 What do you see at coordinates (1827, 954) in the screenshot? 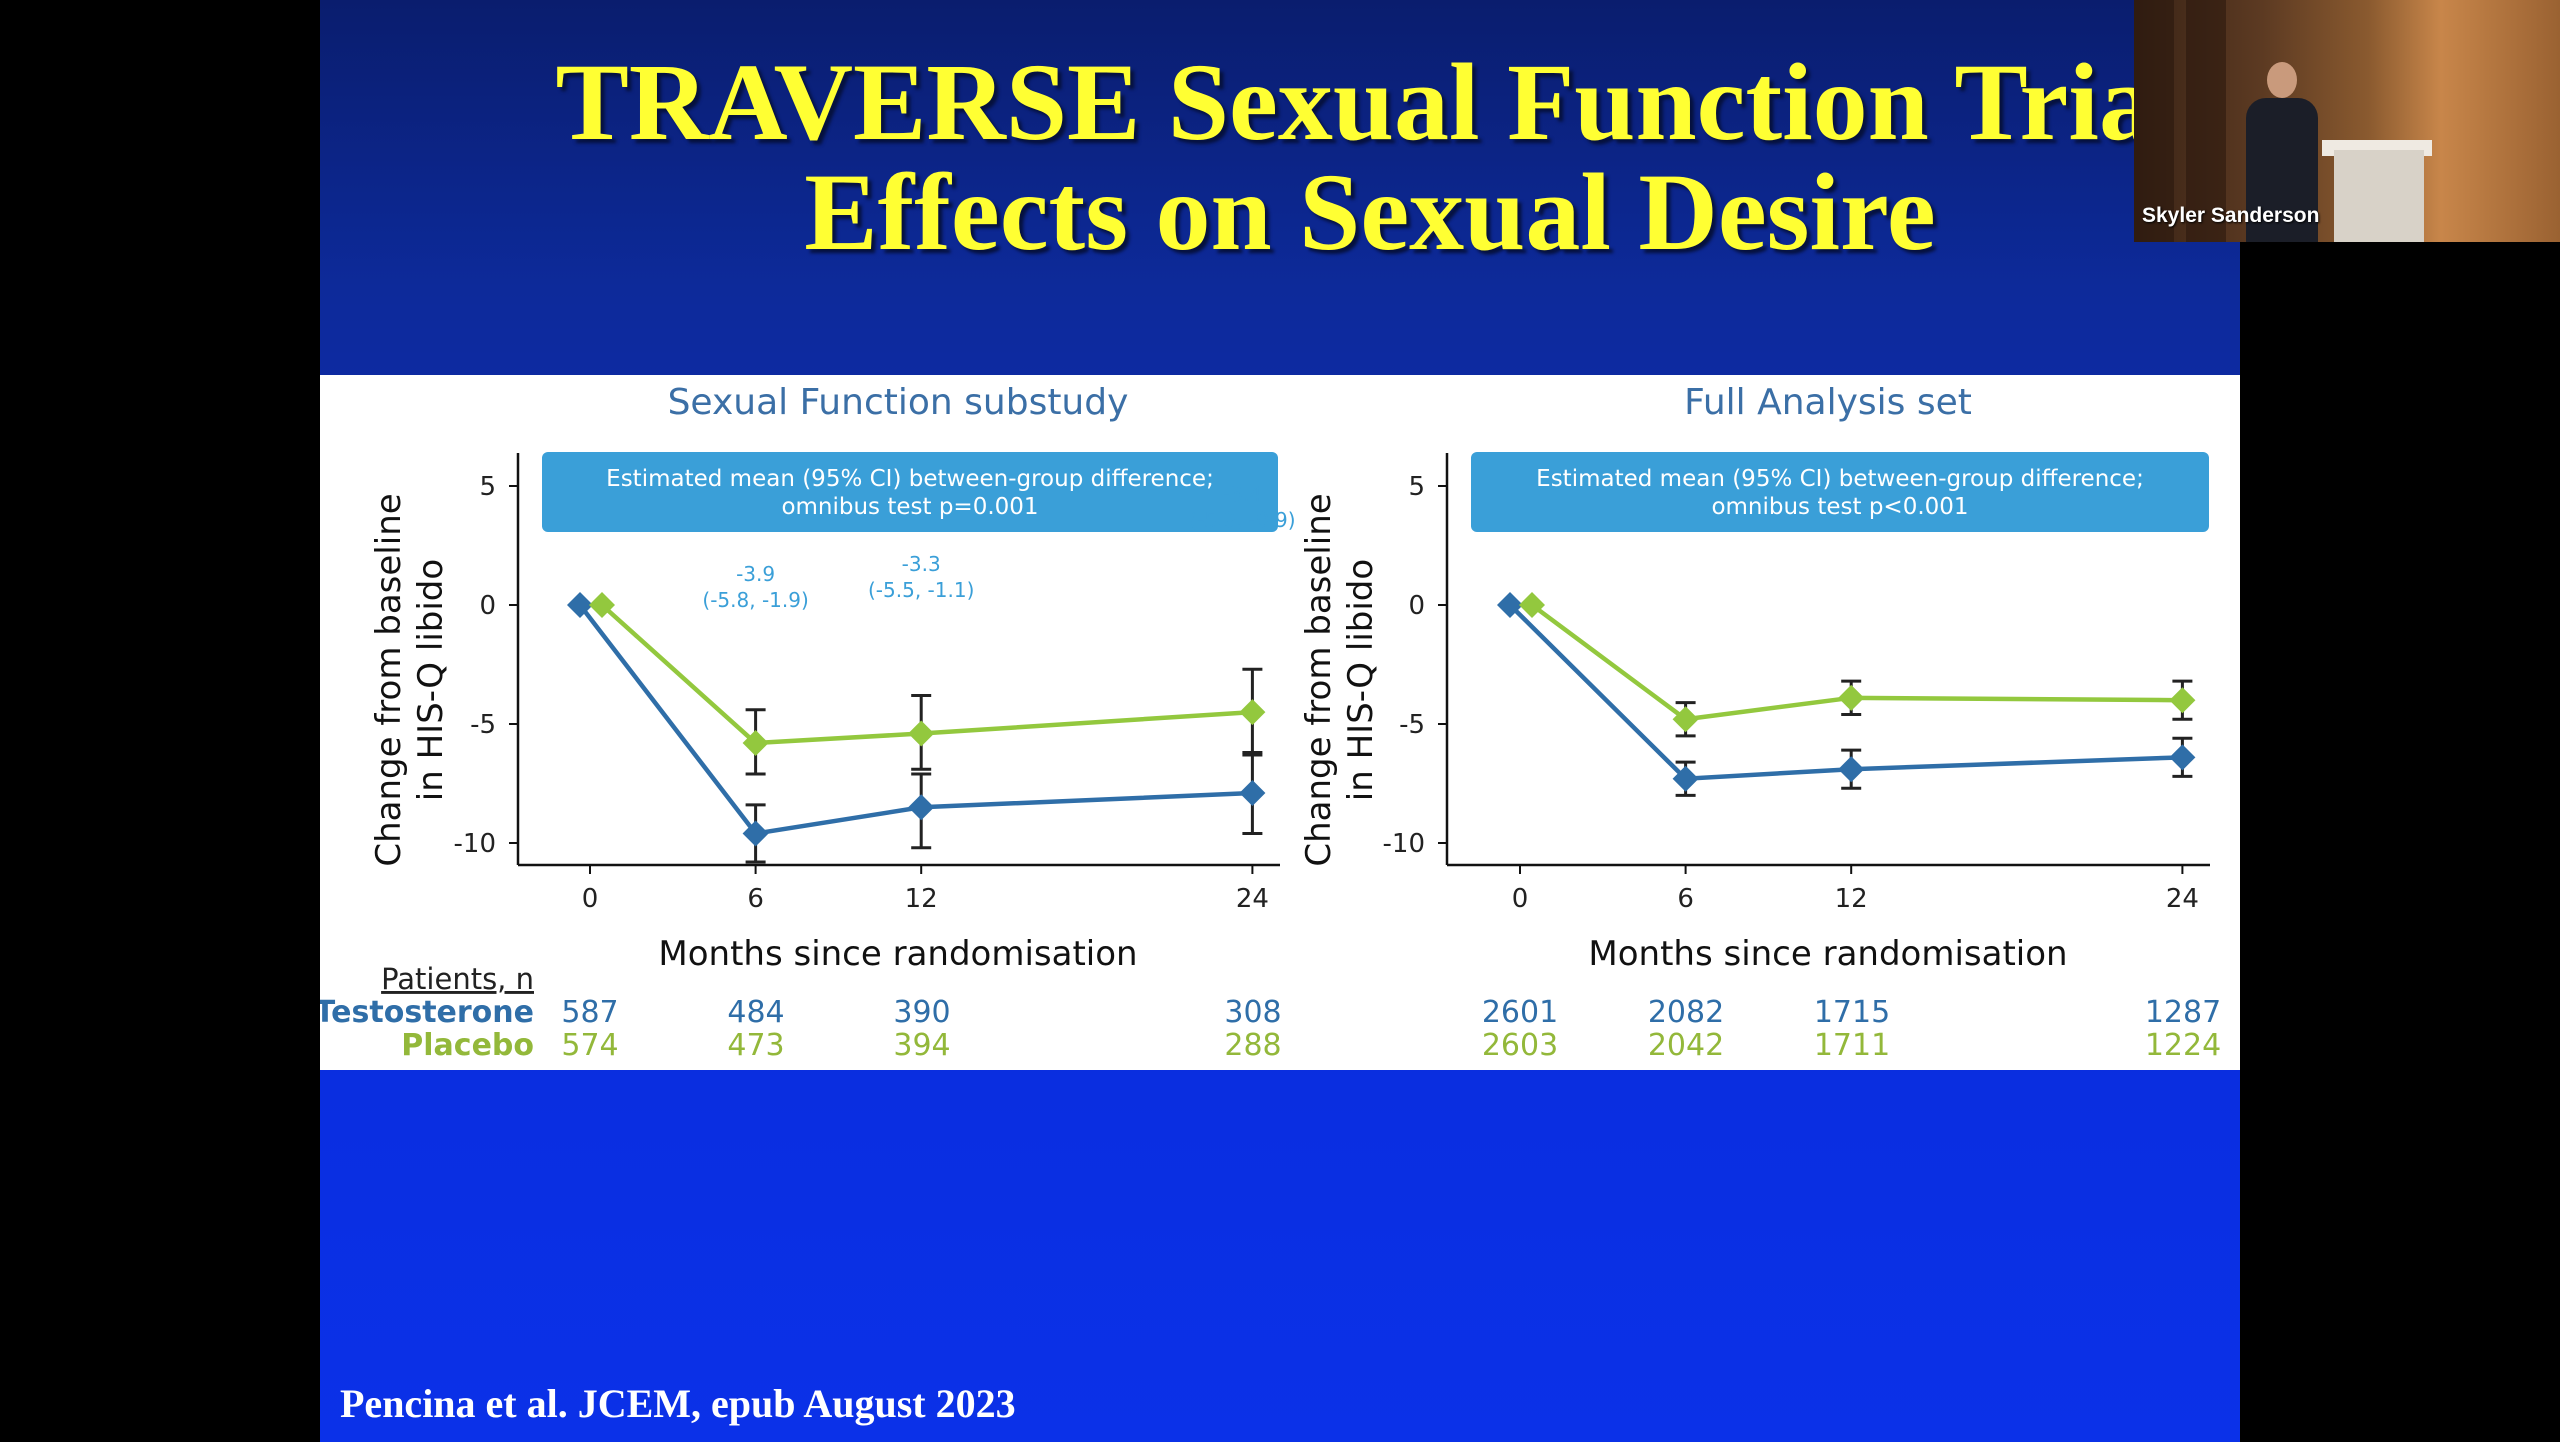
I see `right-x-axis-label: Months since randomisation` at bounding box center [1827, 954].